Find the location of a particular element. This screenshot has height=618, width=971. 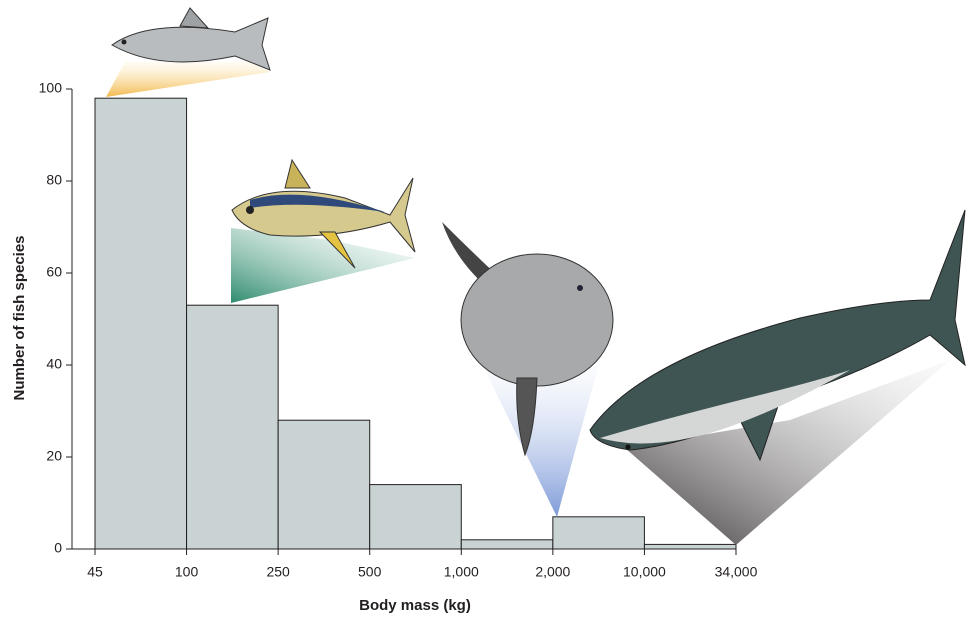

y-tick-label: 60 is located at coordinates (54, 272).